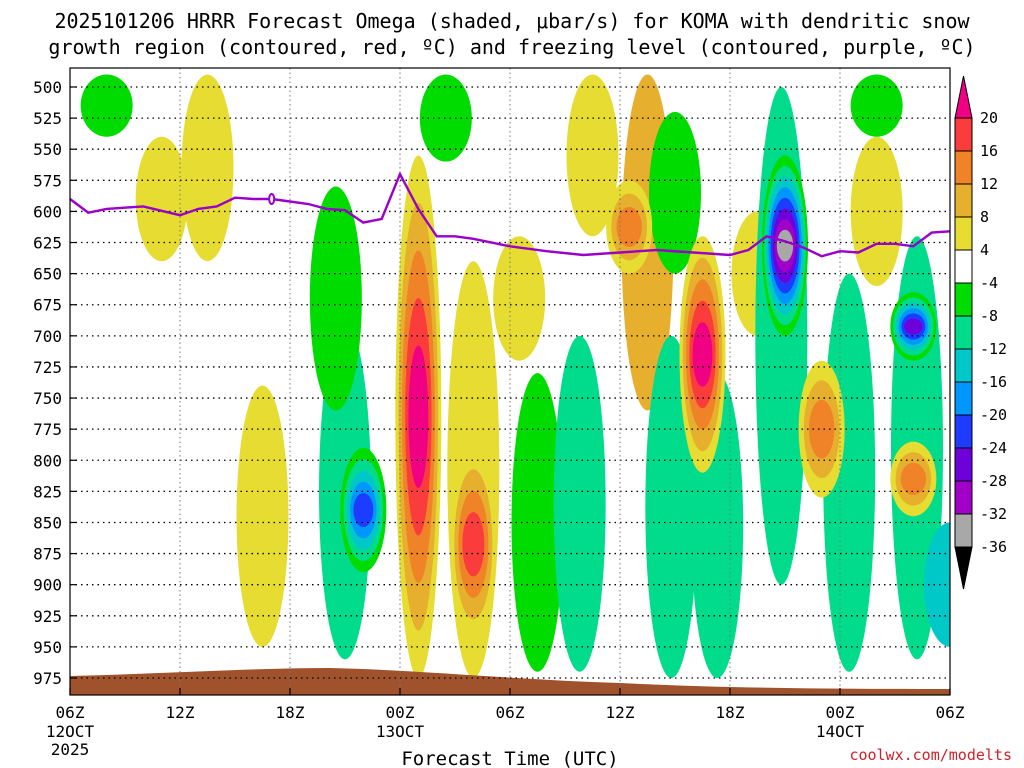 The image size is (1024, 768). I want to click on y-tick-label: 775, so click(47, 429).